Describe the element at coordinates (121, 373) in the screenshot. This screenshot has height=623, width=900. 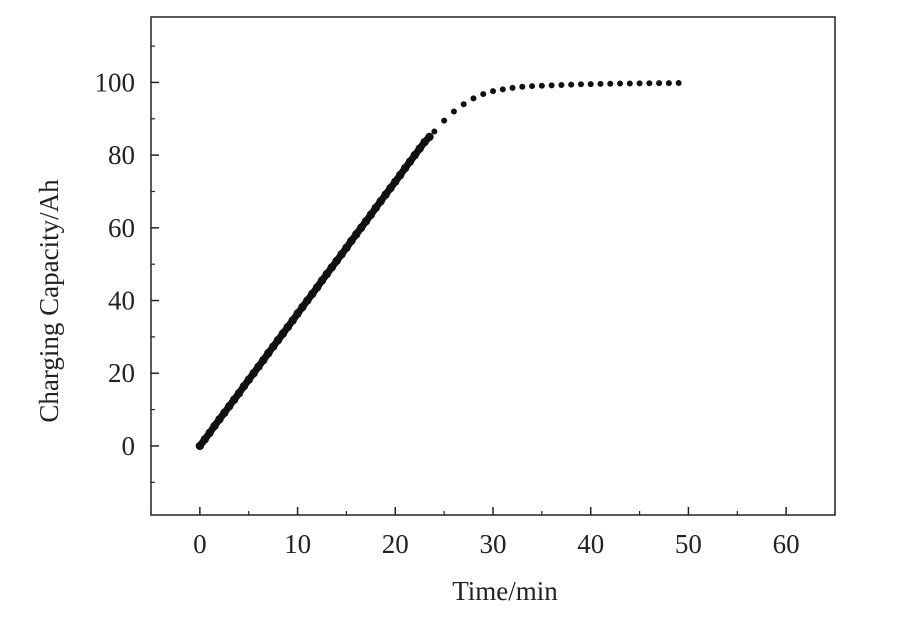
I see `y-tick-label: 20` at that location.